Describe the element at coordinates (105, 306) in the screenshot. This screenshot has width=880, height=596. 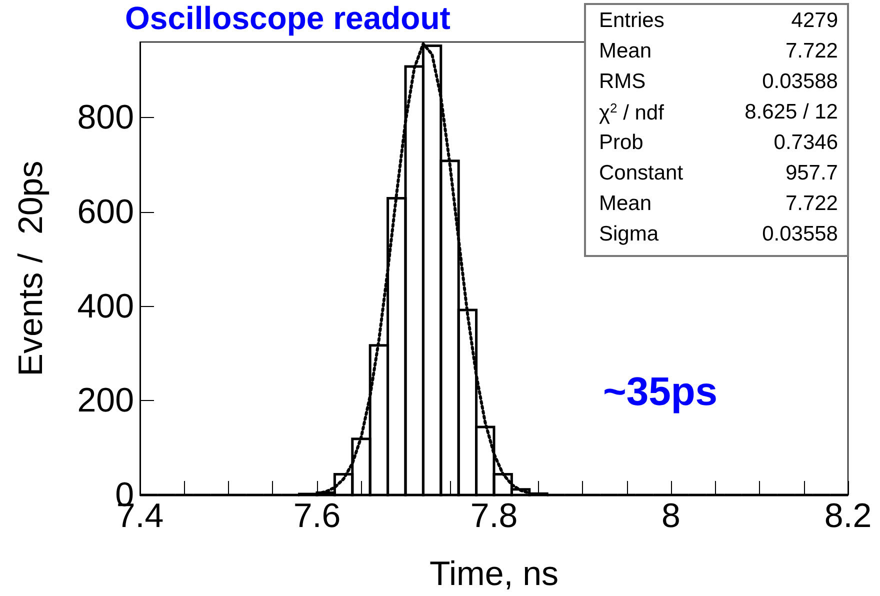
I see `y-tick-label: 400` at that location.